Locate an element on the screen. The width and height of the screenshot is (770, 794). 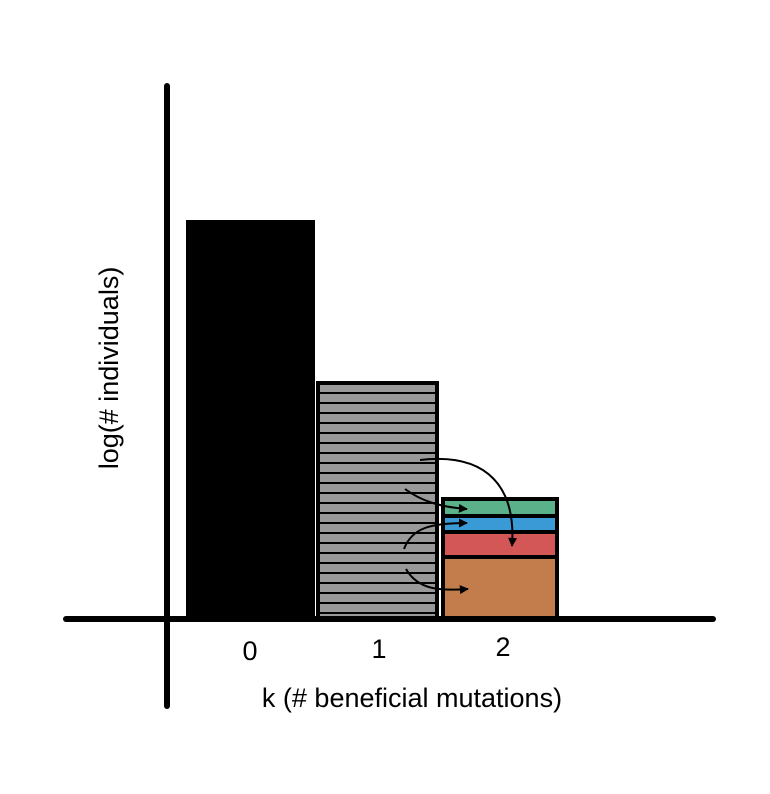
bar-k2-segment-green is located at coordinates (500, 507).